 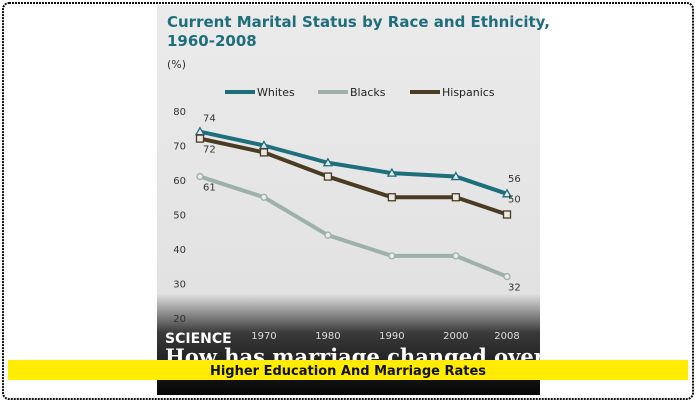 I want to click on x-tick-label: 2008, so click(x=506, y=336).